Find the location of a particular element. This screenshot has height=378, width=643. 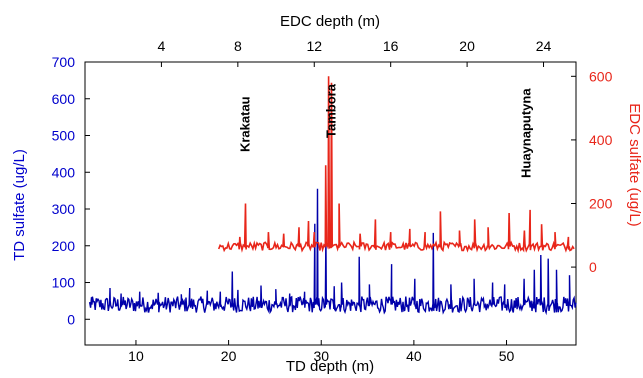

top-tick-label: 24 is located at coordinates (544, 46).